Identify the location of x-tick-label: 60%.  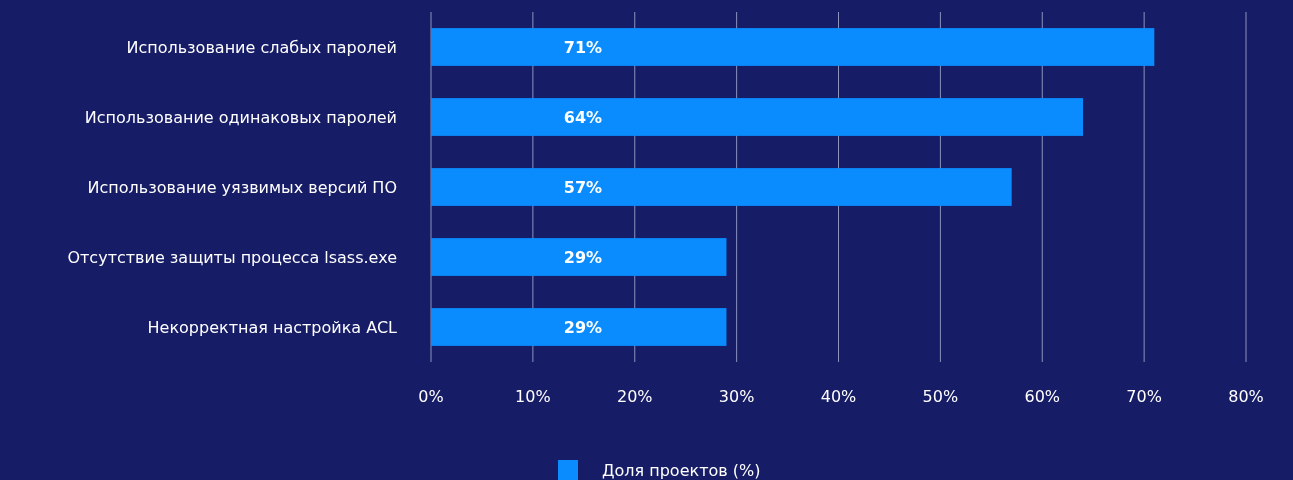
(1042, 396).